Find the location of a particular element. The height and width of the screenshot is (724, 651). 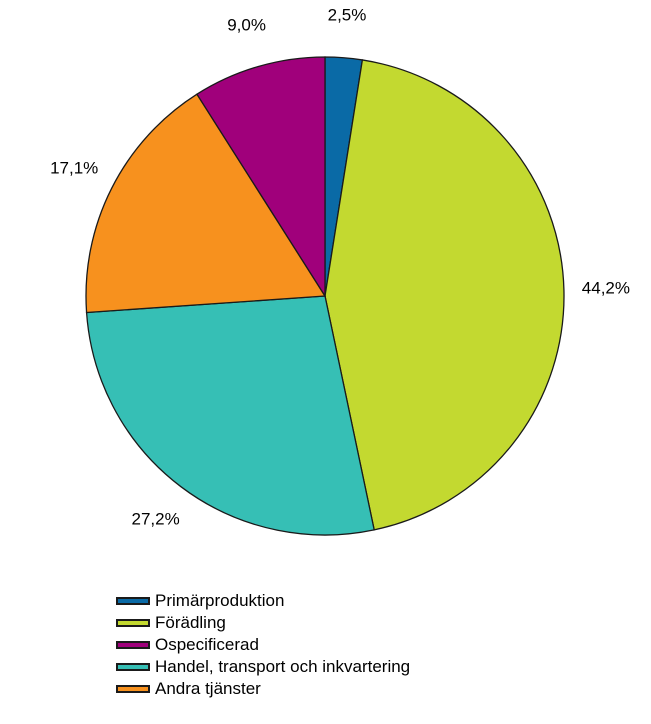

data-label-foradling: 44,2% is located at coordinates (606, 287).